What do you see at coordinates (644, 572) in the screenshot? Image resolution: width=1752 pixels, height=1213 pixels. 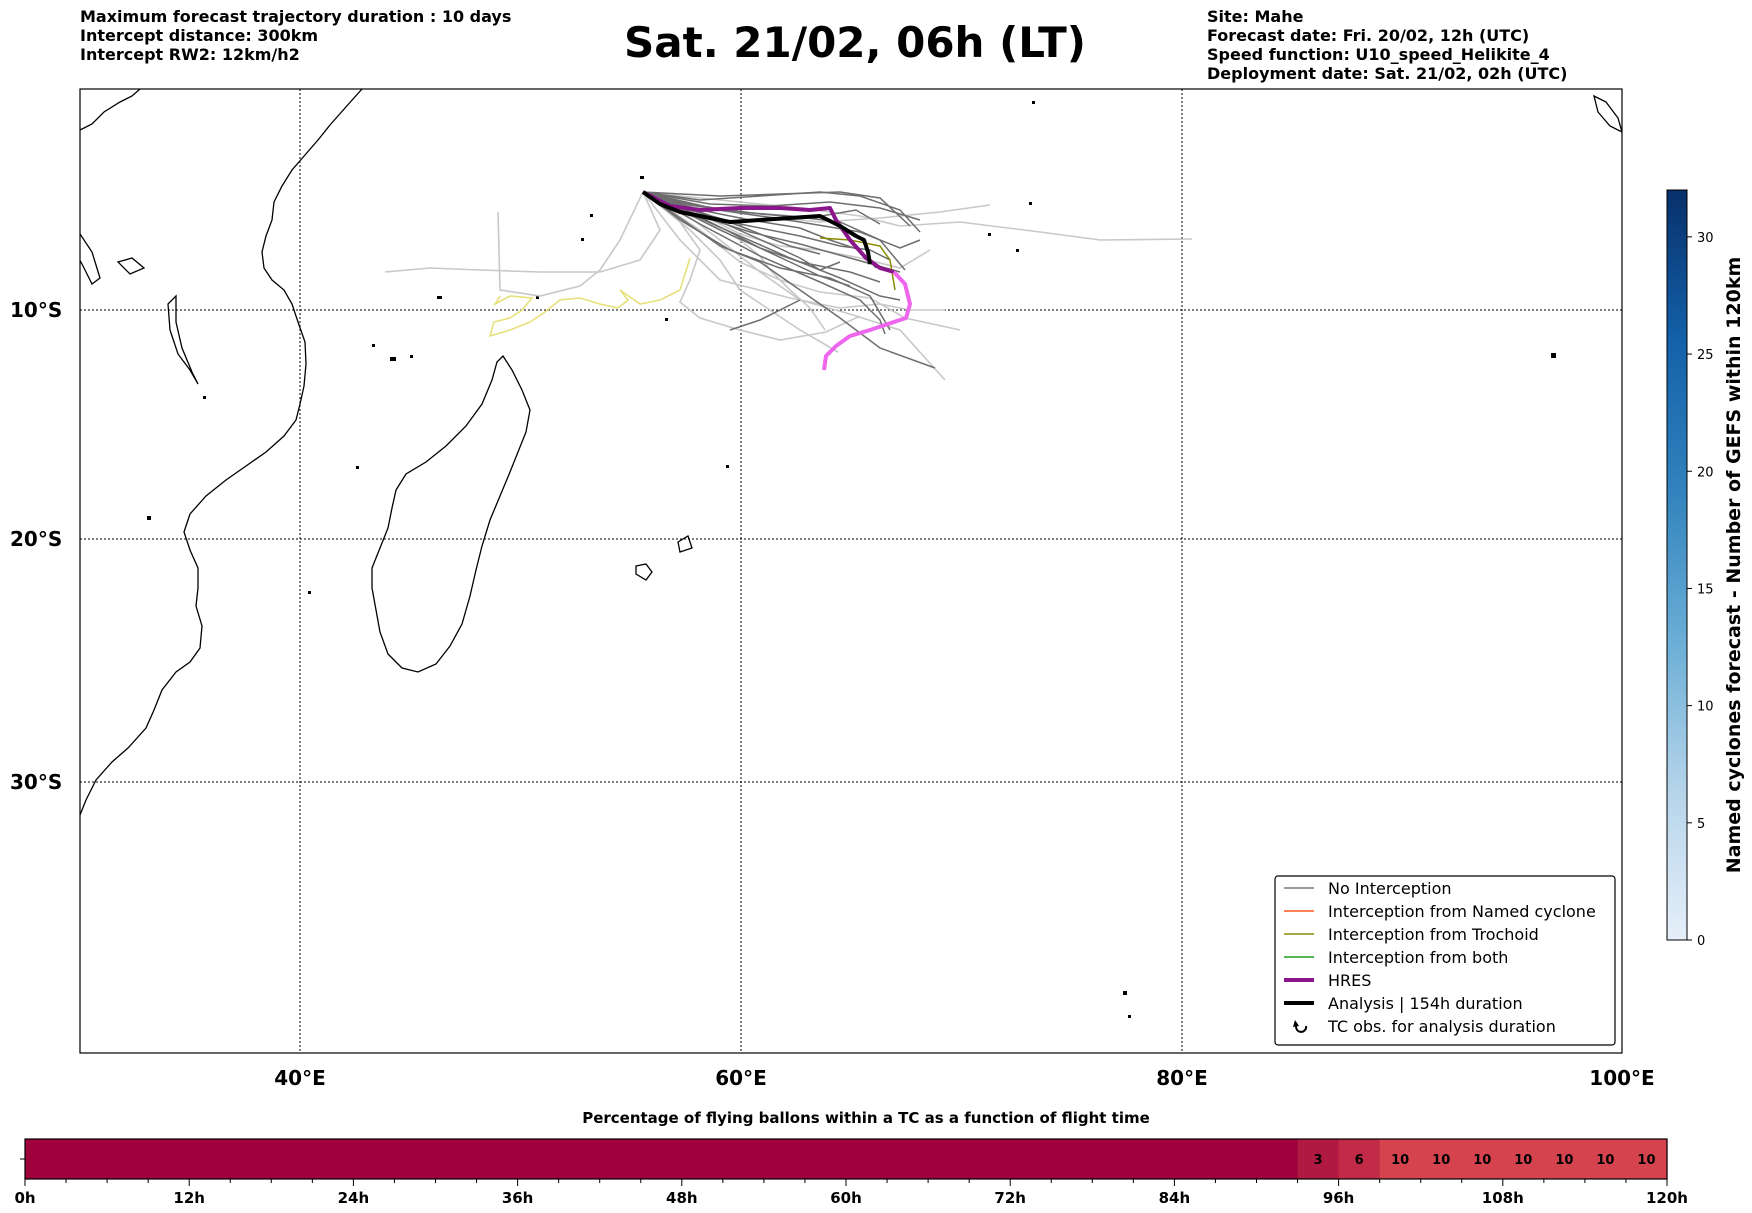 I see `reunion-island` at bounding box center [644, 572].